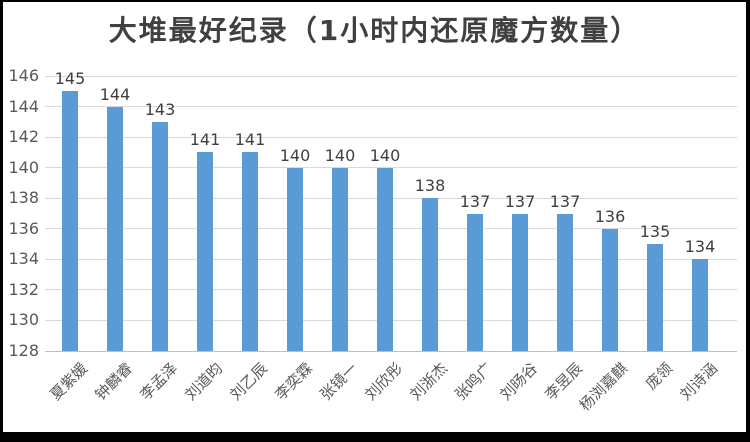  What do you see at coordinates (23, 198) in the screenshot?
I see `y-axis-tick-label: 138` at bounding box center [23, 198].